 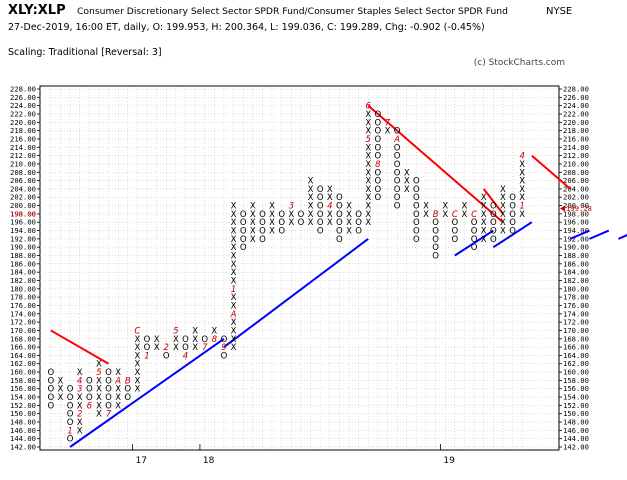 What do you see at coordinates (576, 263) in the screenshot?
I see `y-tick-label-right: 186.00` at bounding box center [576, 263].